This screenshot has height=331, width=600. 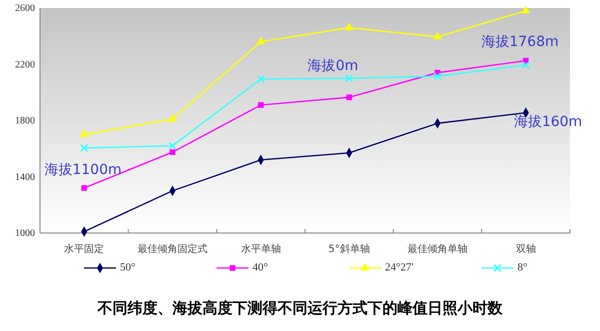 What do you see at coordinates (526, 249) in the screenshot?
I see `x-tick-label: 双轴` at bounding box center [526, 249].